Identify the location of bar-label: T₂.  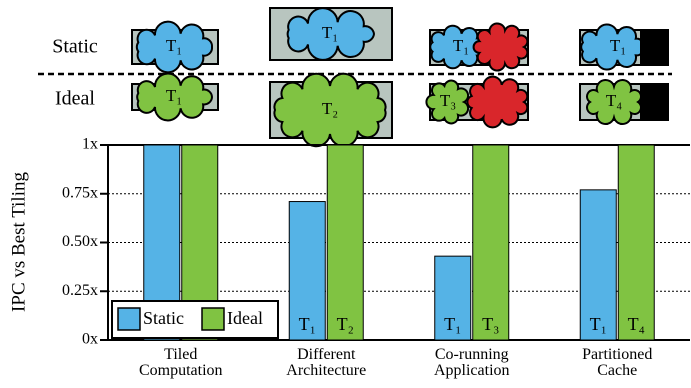
(345, 324).